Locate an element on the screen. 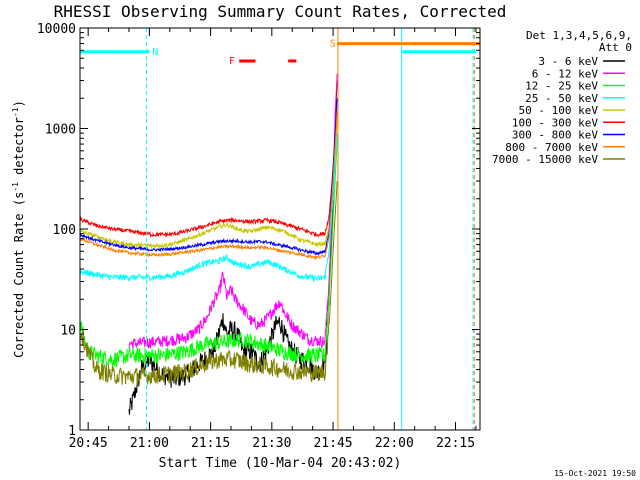 The height and width of the screenshot is (480, 640). legend-label-5: 100 - 300 keV is located at coordinates (555, 122).